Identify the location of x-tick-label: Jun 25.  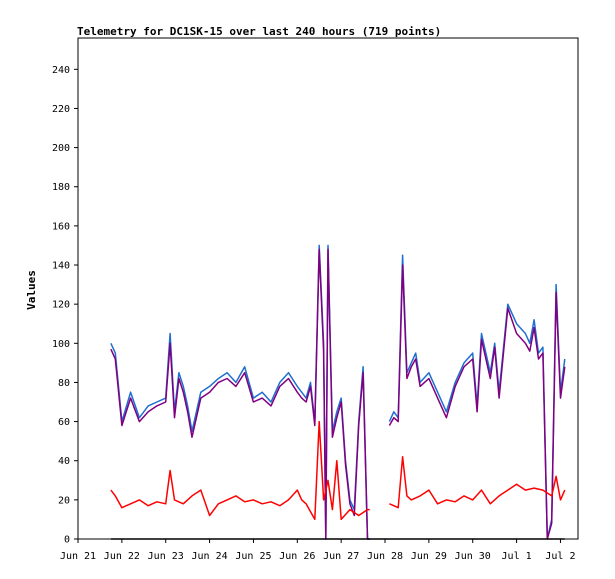
(253, 556).